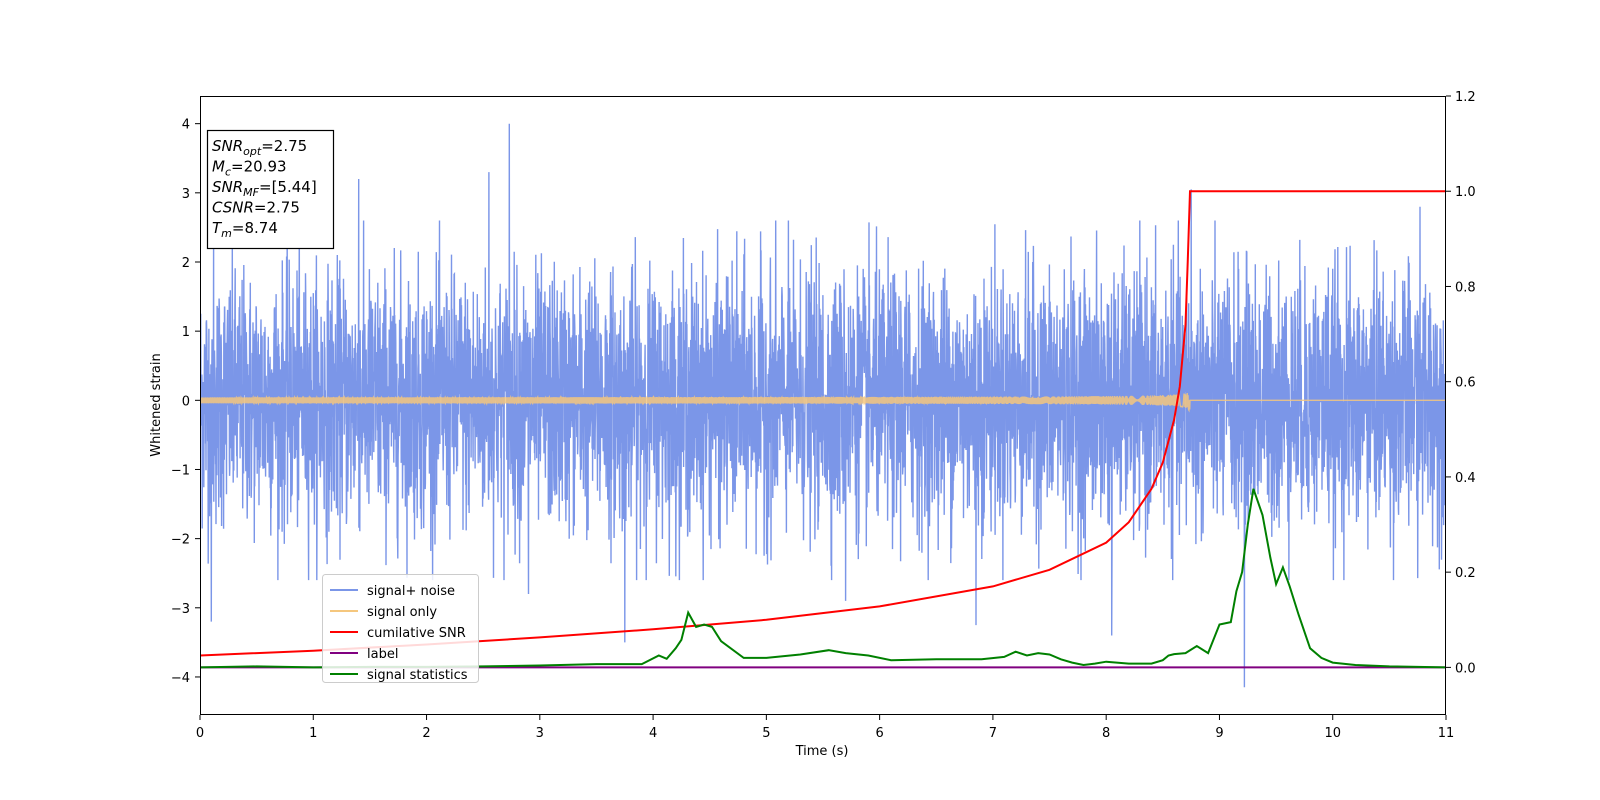  I want to click on legend-label-signal-noise: signal+ noise, so click(411, 591).